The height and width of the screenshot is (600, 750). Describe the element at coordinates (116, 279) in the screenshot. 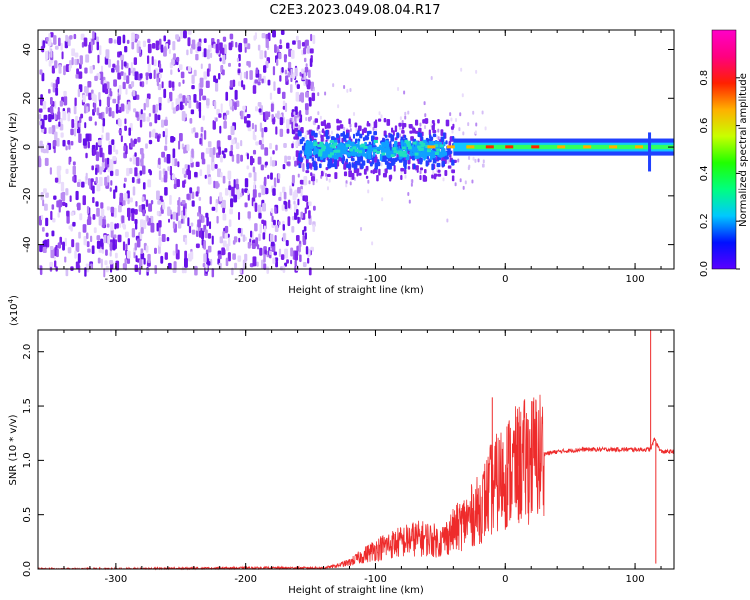

I see `x-tick-label: -300` at that location.